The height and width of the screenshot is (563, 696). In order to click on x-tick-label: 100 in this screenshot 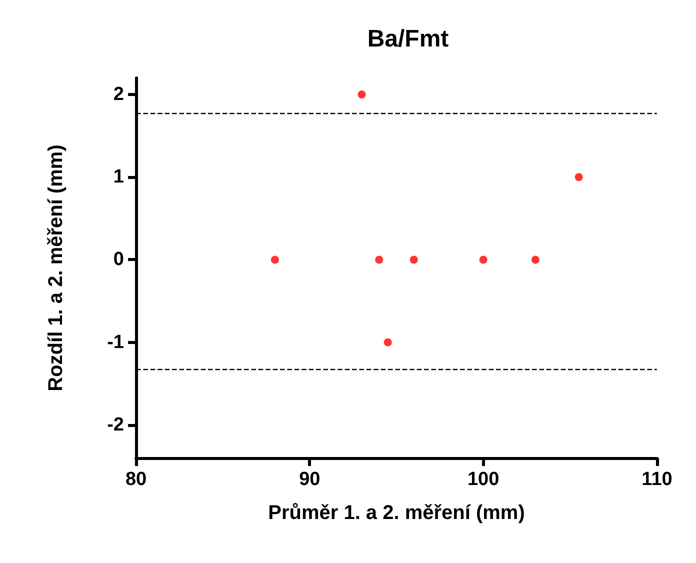, I will do `click(483, 479)`.